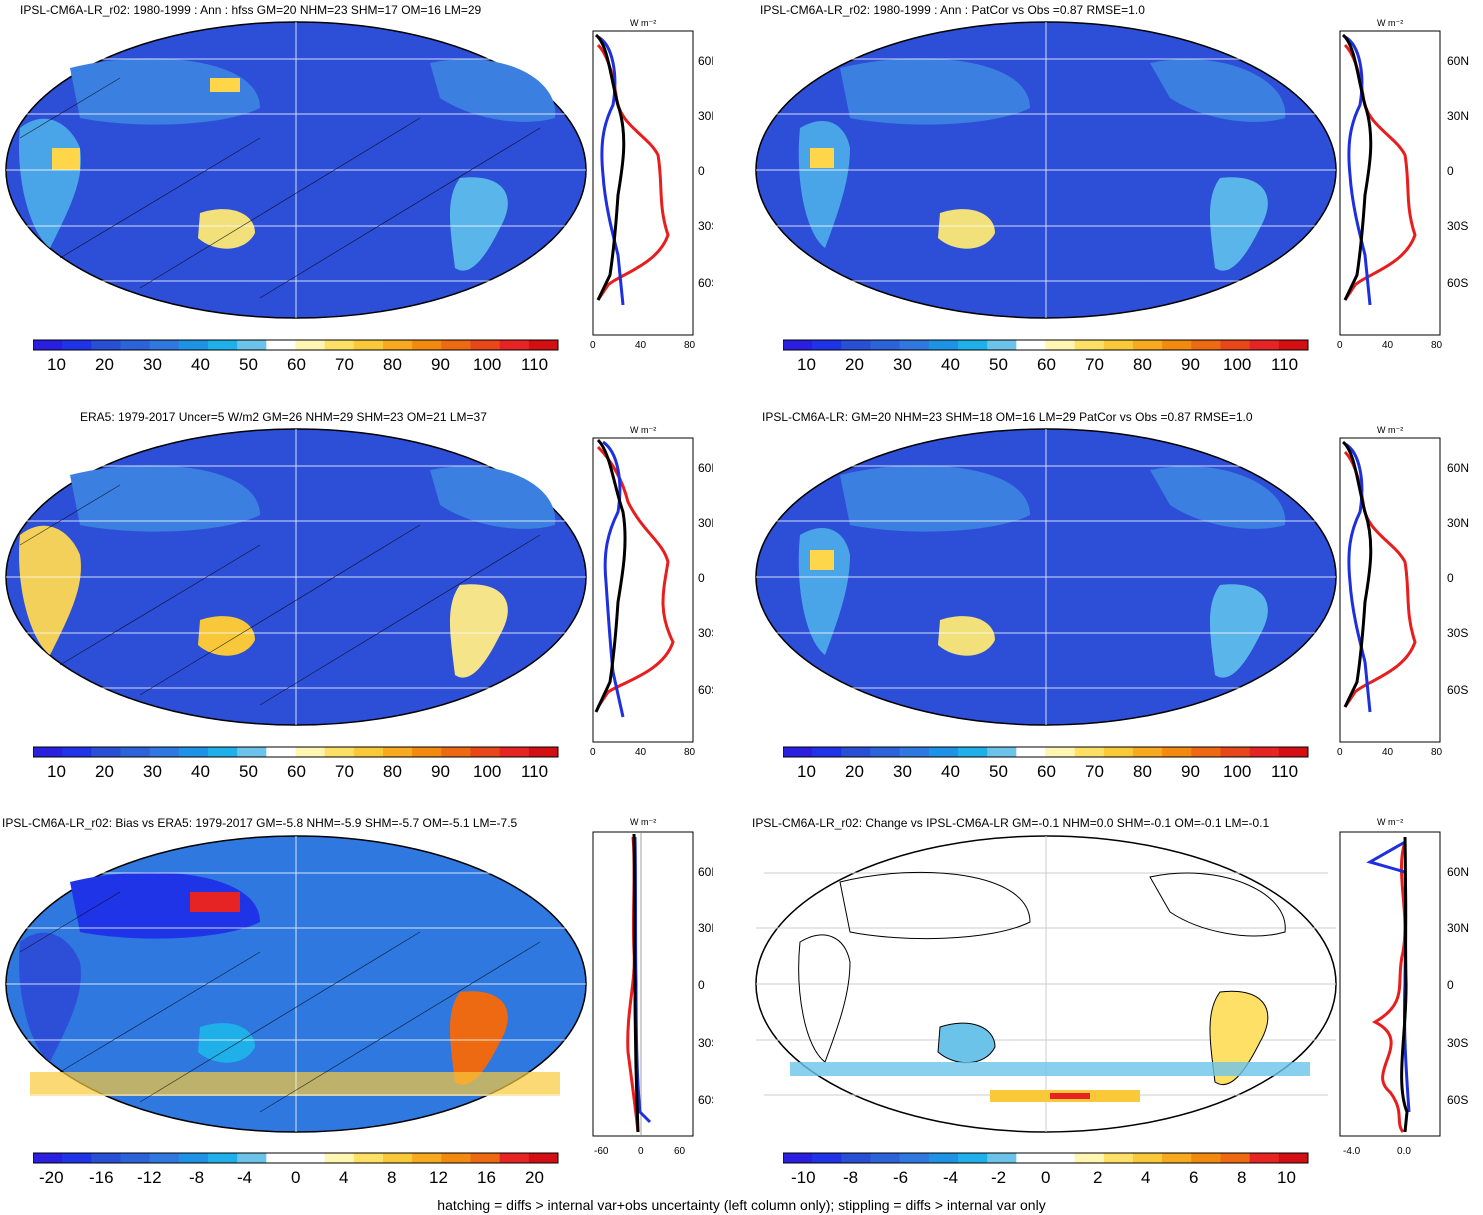 Image resolution: width=1483 pixels, height=1215 pixels. What do you see at coordinates (643, 822) in the screenshot?
I see `svg-text: W m⁻²` at bounding box center [643, 822].